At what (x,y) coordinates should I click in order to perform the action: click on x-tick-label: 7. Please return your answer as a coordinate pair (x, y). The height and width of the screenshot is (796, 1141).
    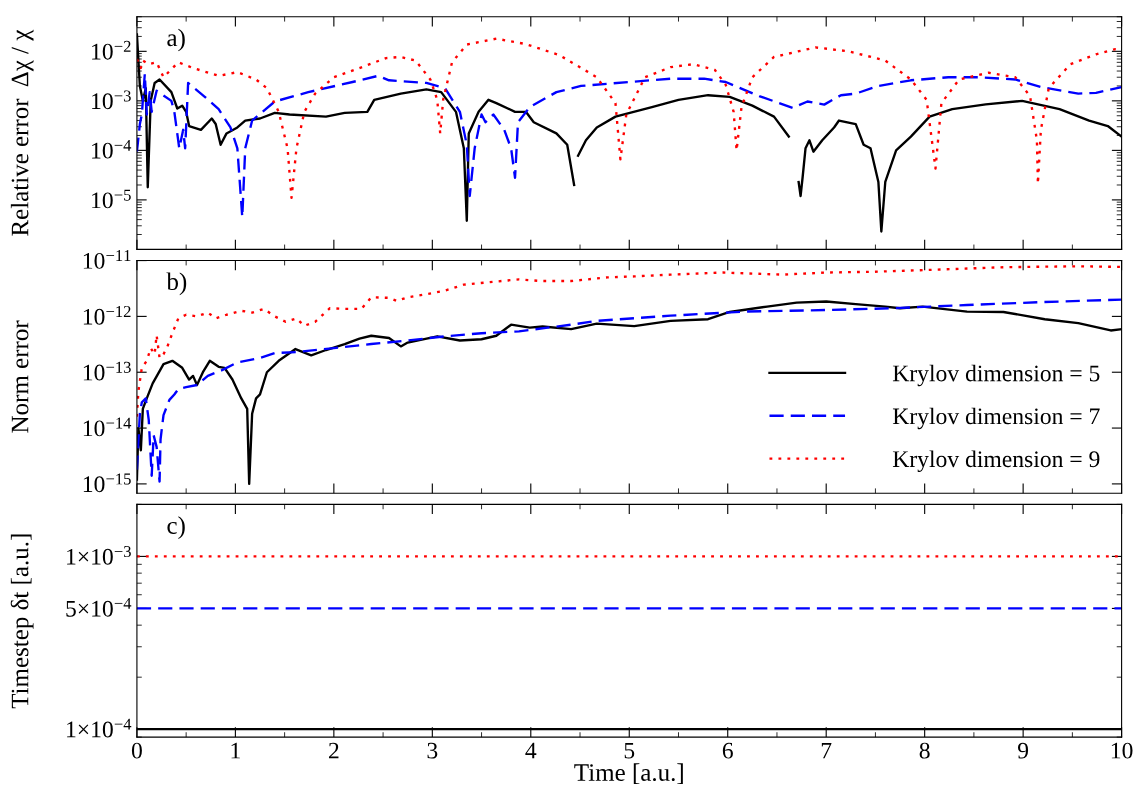
    Looking at the image, I should click on (826, 750).